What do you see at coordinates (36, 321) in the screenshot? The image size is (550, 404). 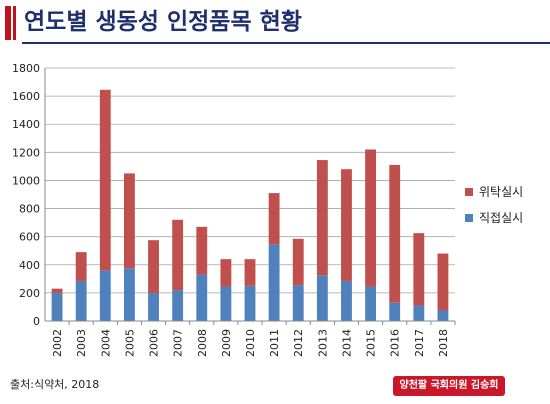 I see `y-tick-label: 0` at bounding box center [36, 321].